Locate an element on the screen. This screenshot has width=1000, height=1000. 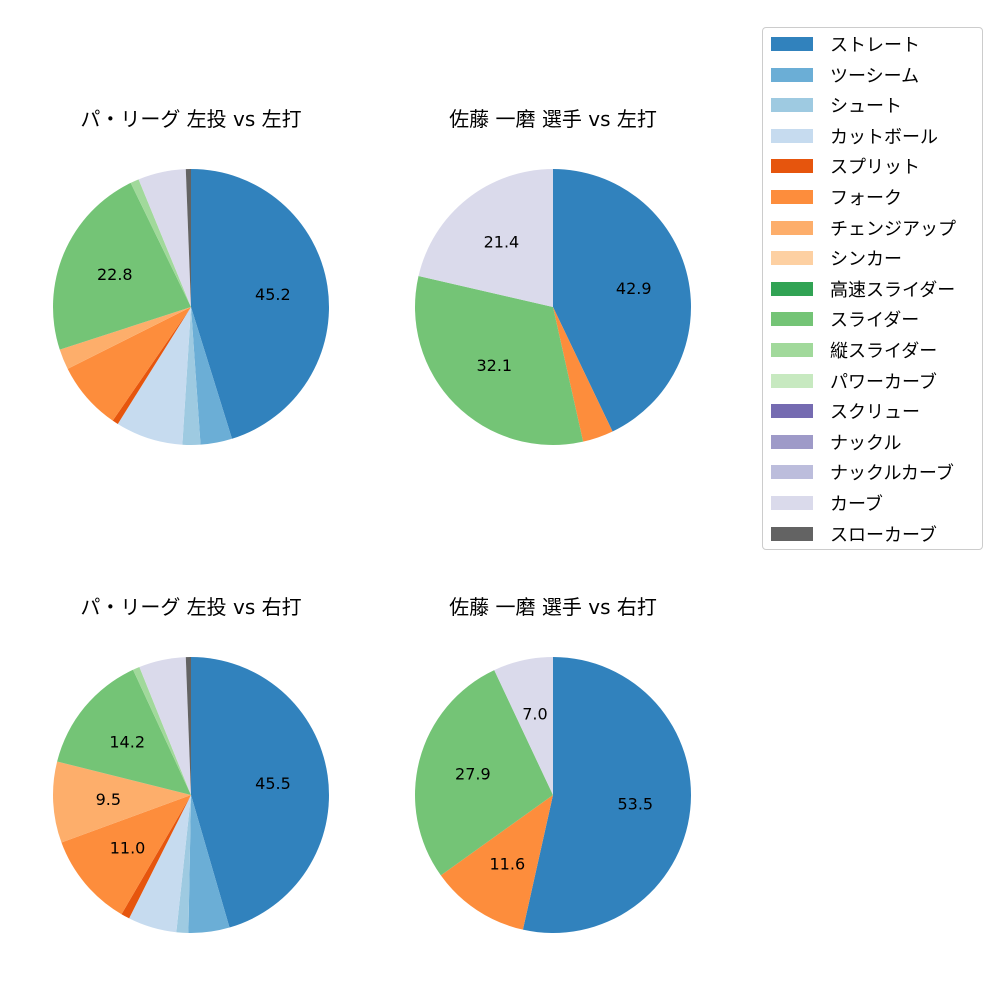
legend-item: スライダー is located at coordinates (845, 319).